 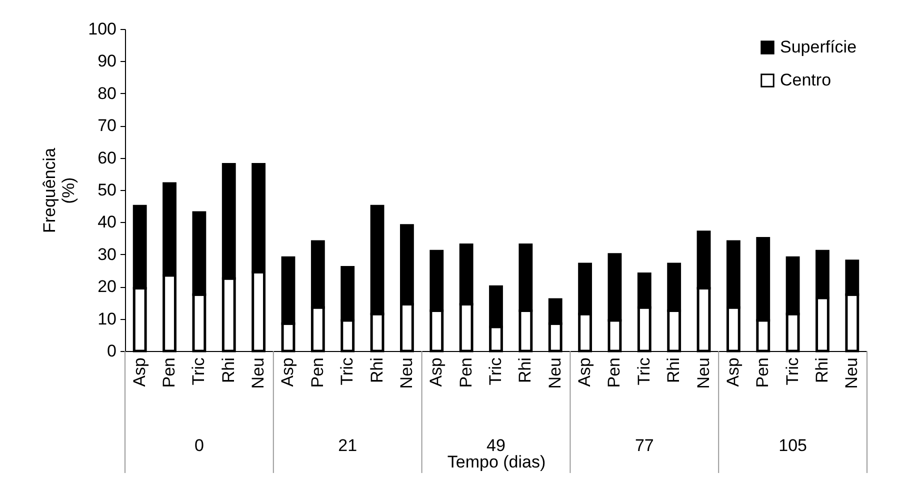 I want to click on text: 21, so click(x=348, y=445).